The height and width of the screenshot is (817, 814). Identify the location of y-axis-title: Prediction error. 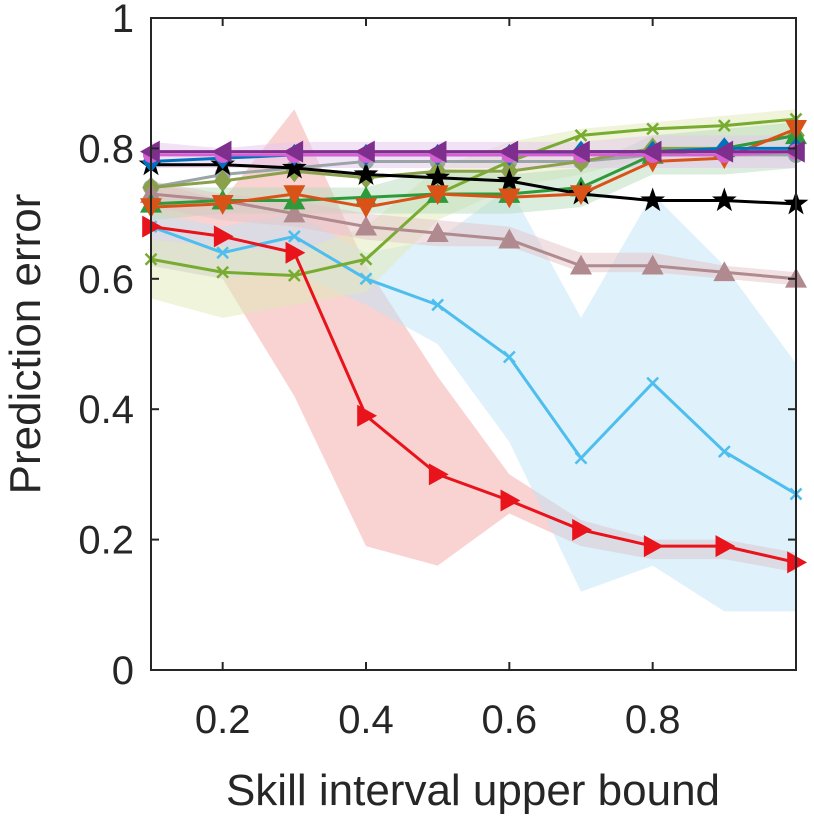
(25, 344).